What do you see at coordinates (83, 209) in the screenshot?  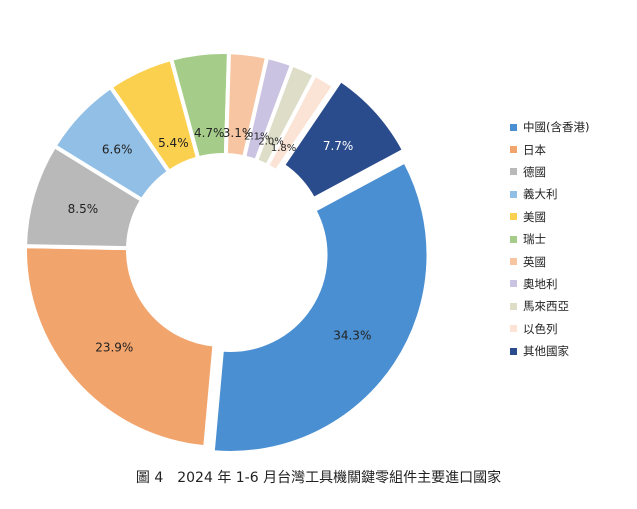 I see `slice-label-2: 8.5%` at bounding box center [83, 209].